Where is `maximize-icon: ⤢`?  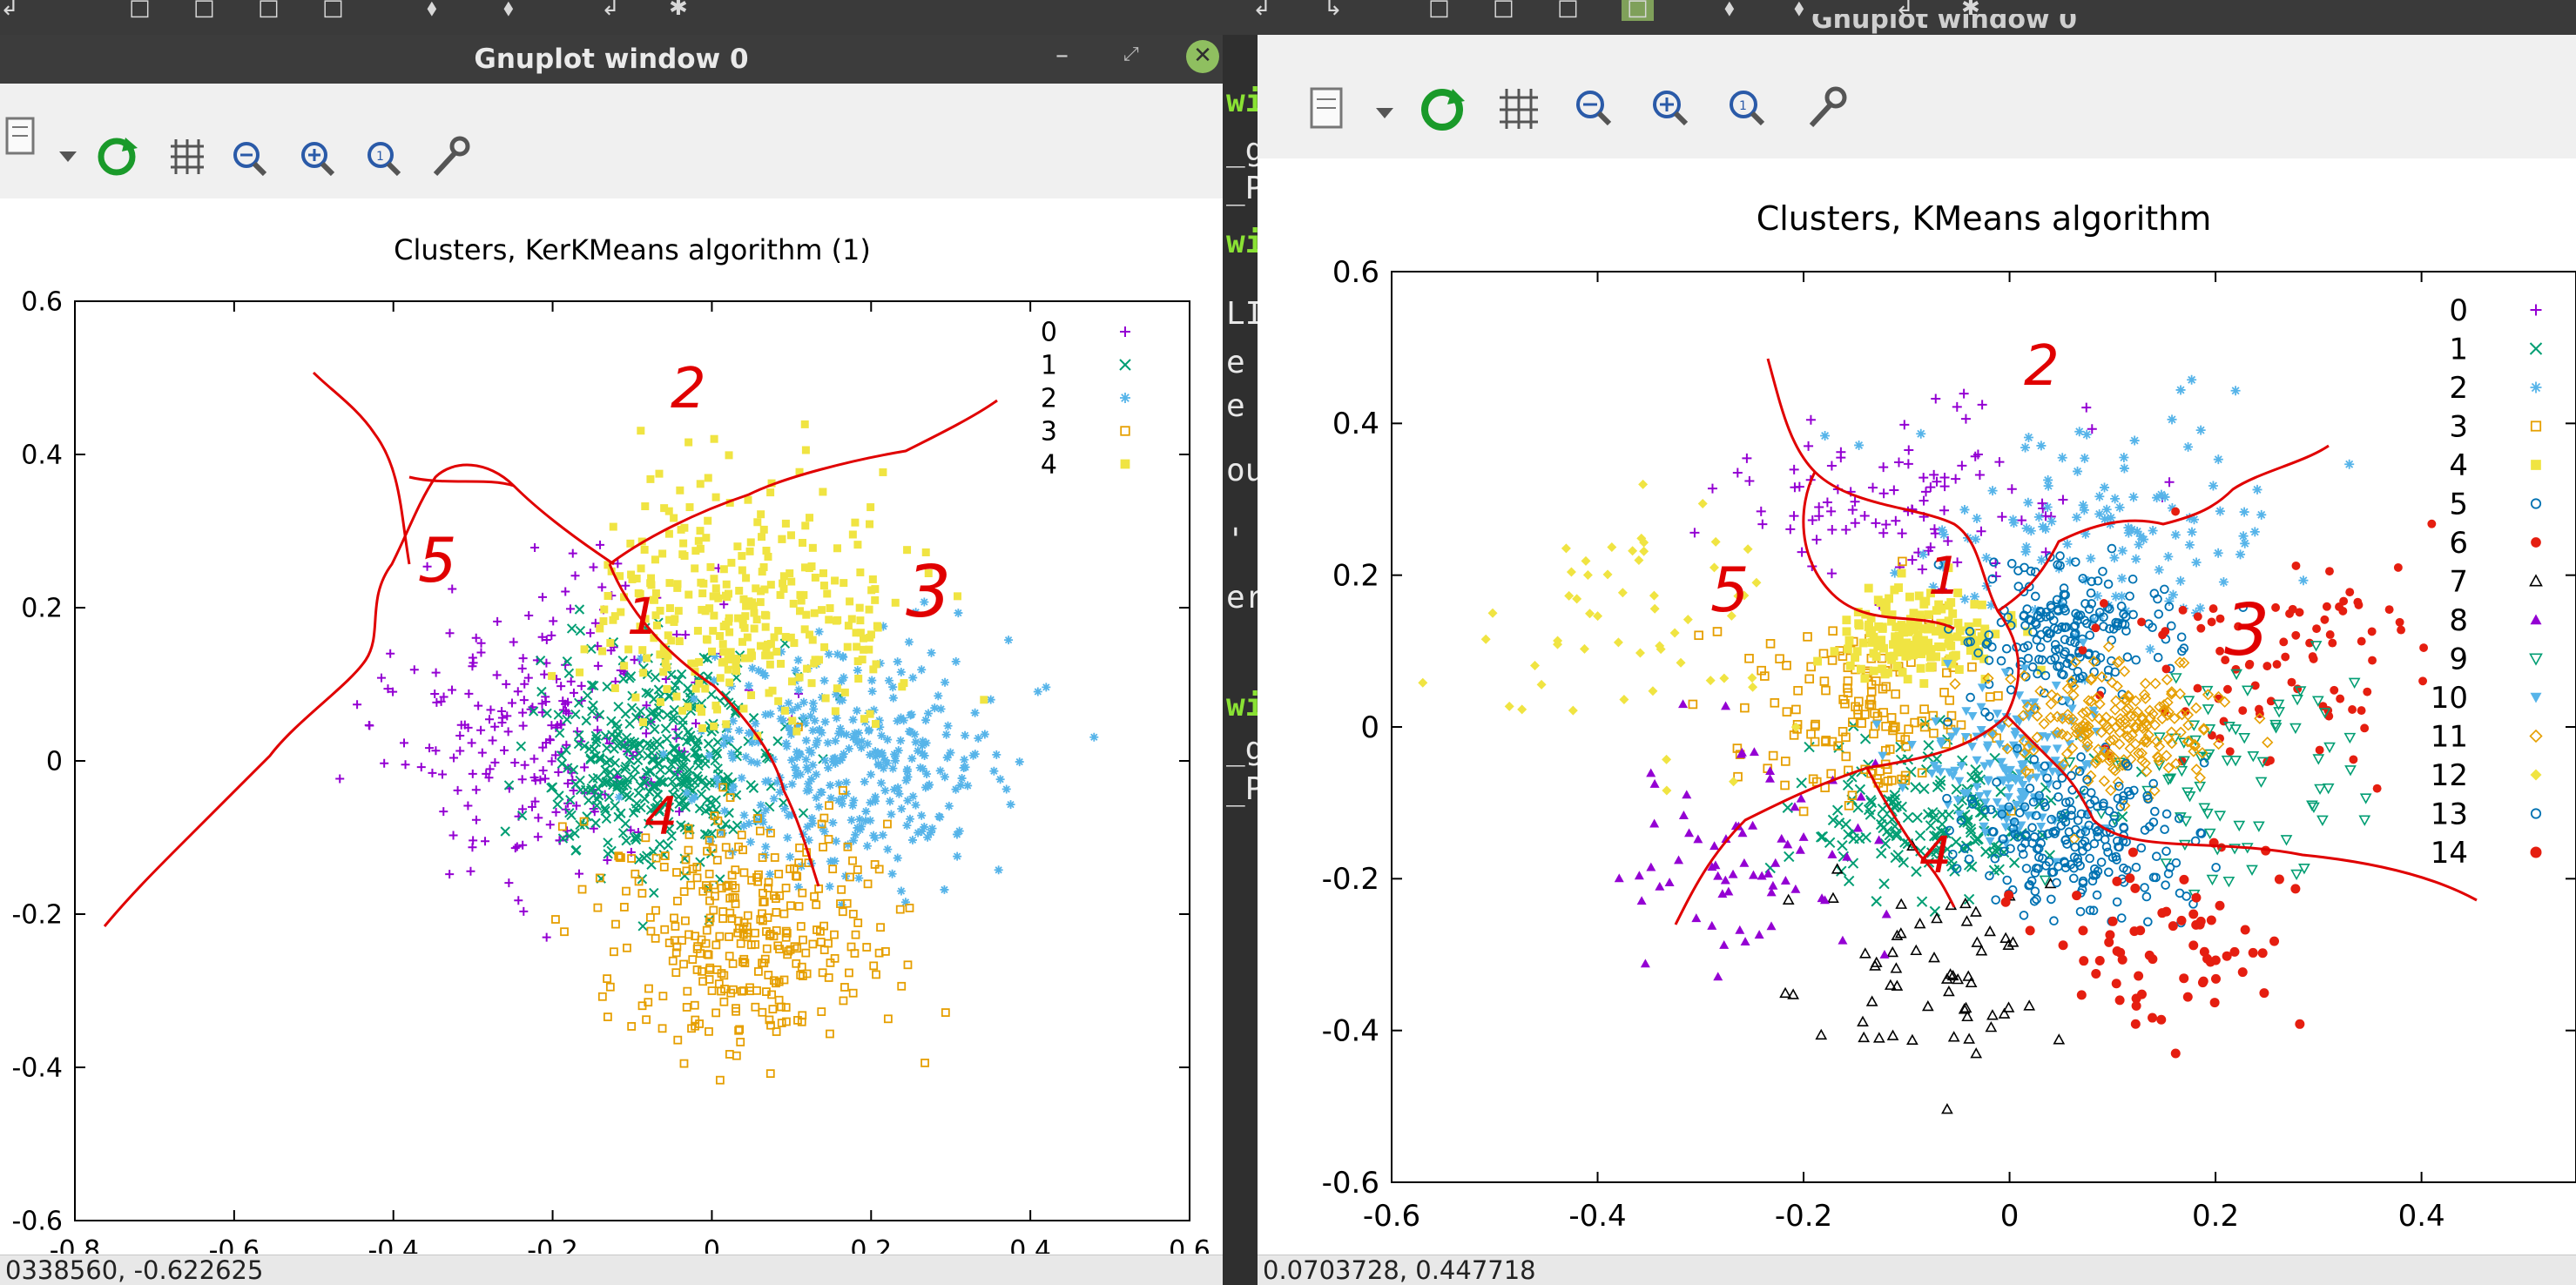 maximize-icon: ⤢ is located at coordinates (1131, 54).